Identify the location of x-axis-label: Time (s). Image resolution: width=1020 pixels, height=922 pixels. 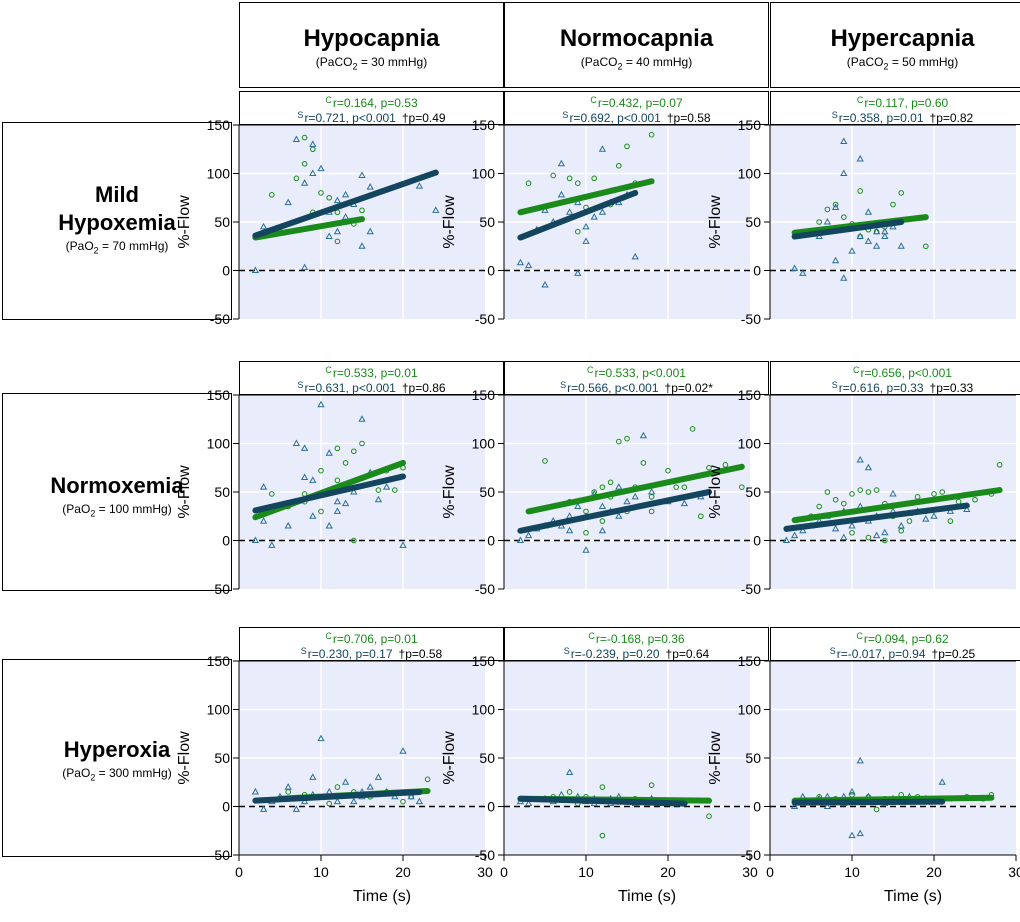
(913, 896).